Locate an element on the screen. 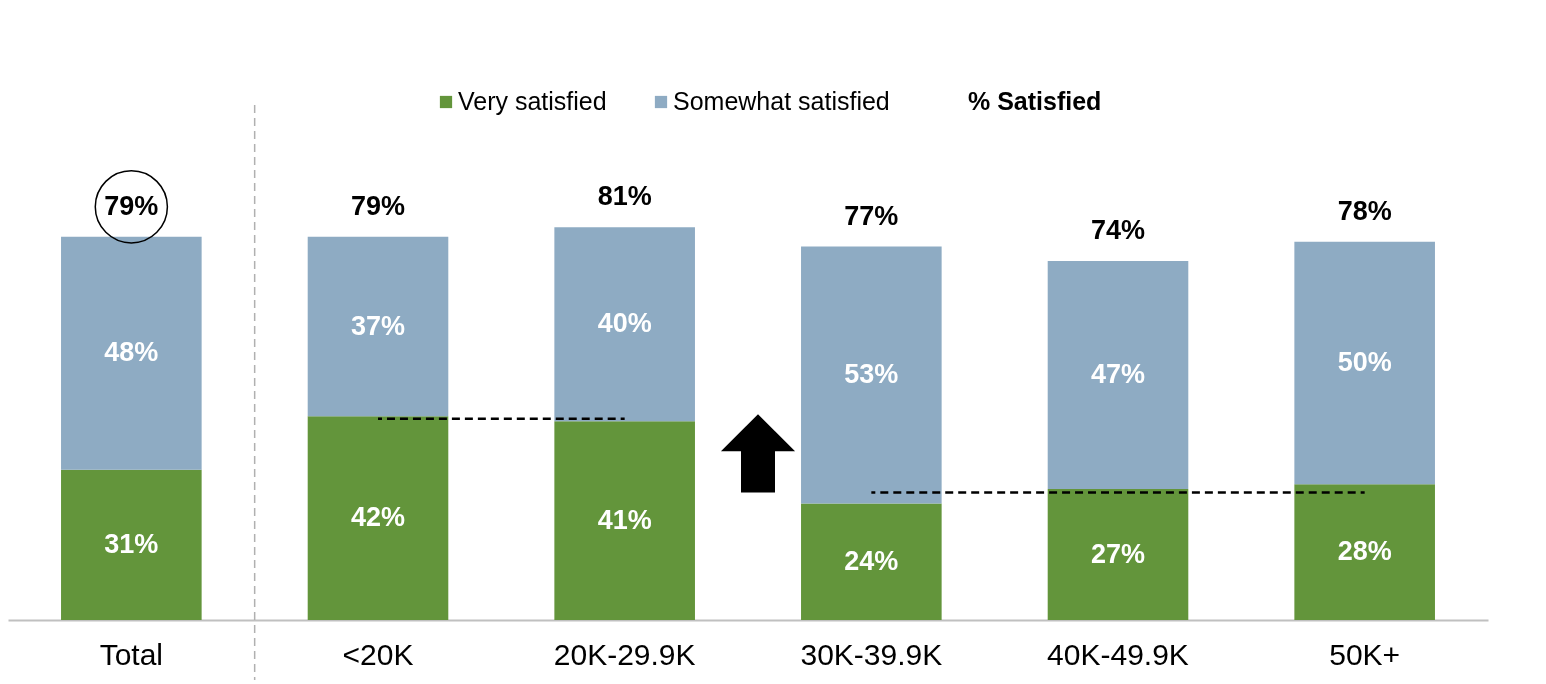 Image resolution: width=1546 pixels, height=684 pixels. data-label: 27% is located at coordinates (1118, 553).